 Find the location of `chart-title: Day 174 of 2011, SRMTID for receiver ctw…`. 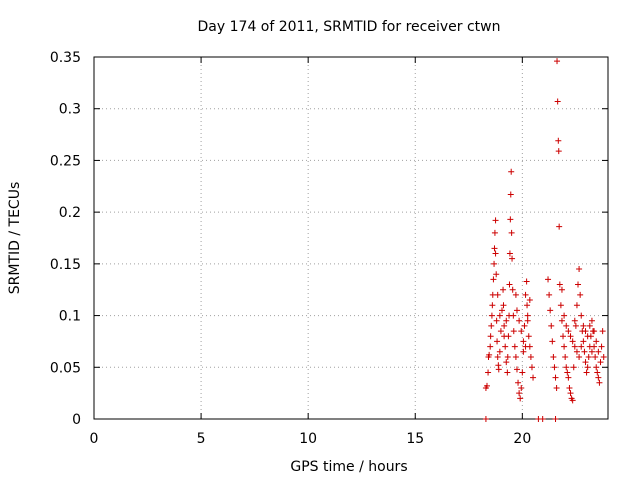

chart-title: Day 174 of 2011, SRMTID for receiver ctw… is located at coordinates (349, 27).